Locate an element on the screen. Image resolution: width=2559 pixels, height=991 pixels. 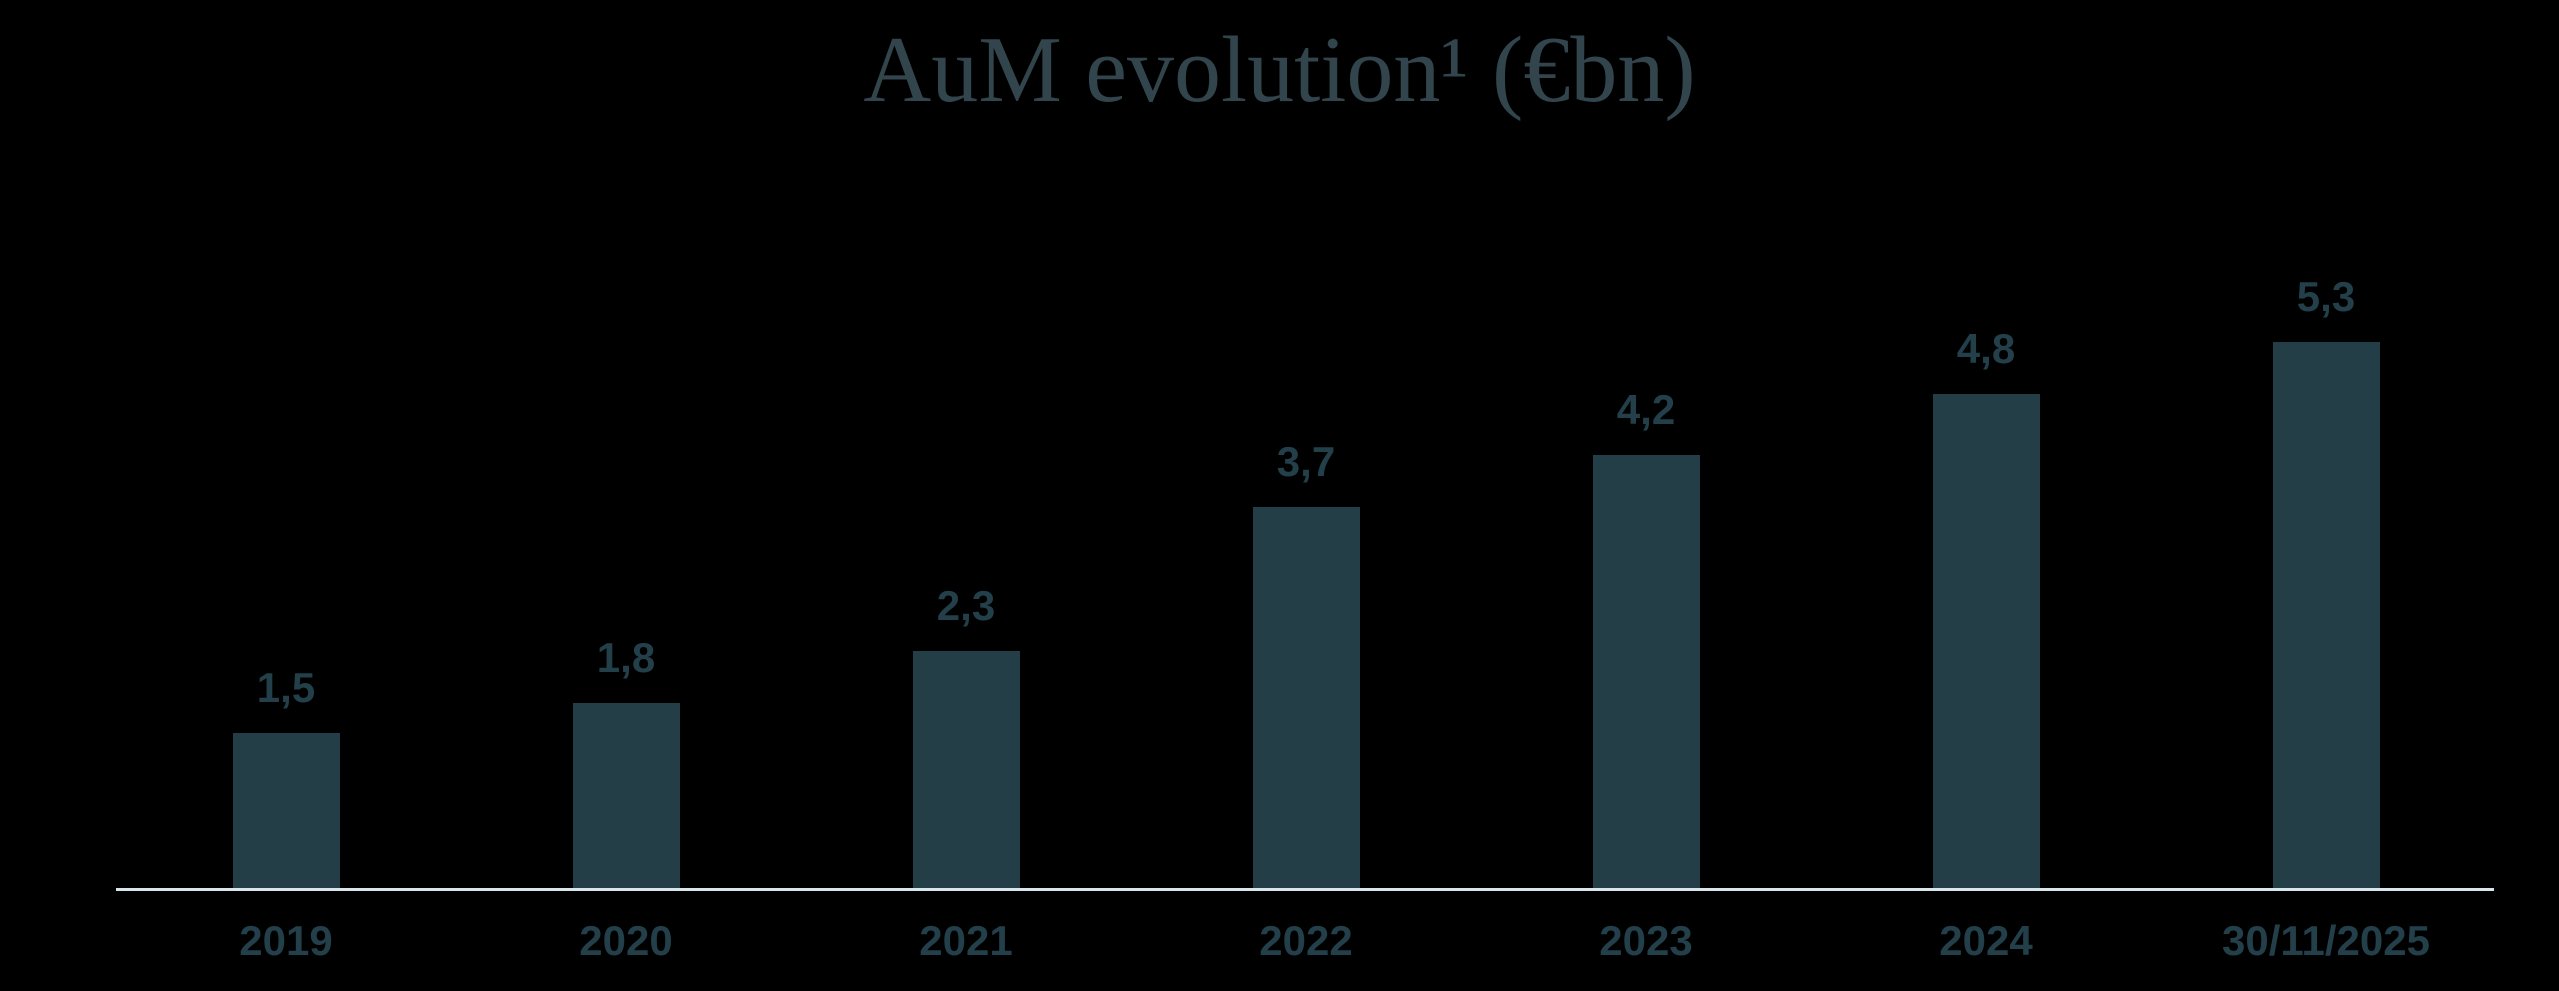
bar-column-2019: 1,5 is located at coordinates (286, 775).